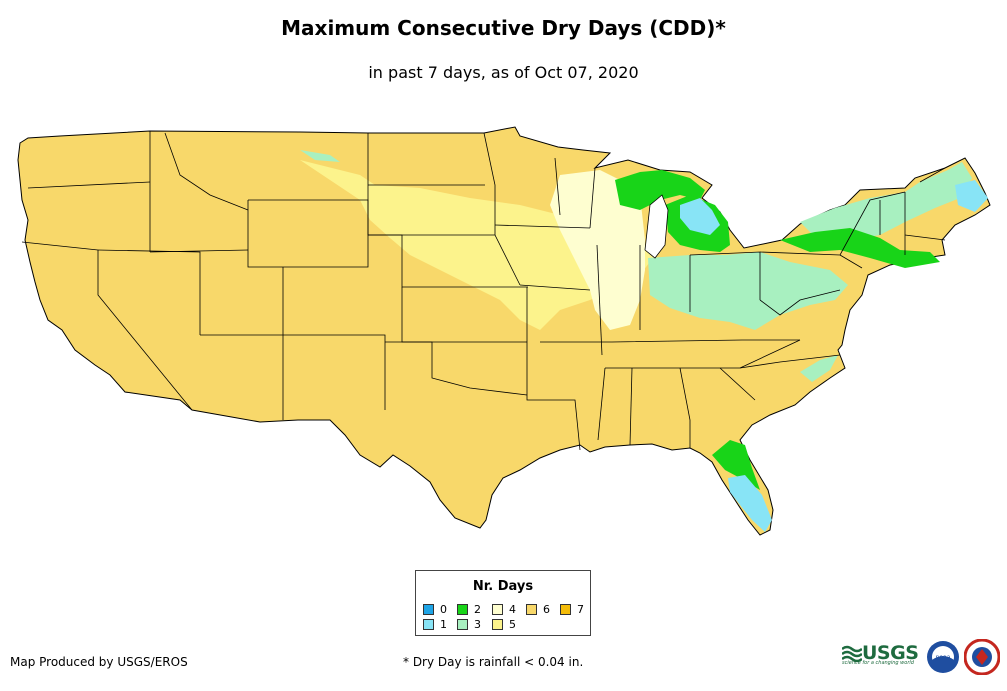 The image size is (1007, 691). Describe the element at coordinates (477, 624) in the screenshot. I see `legend-label-3: 3` at that location.